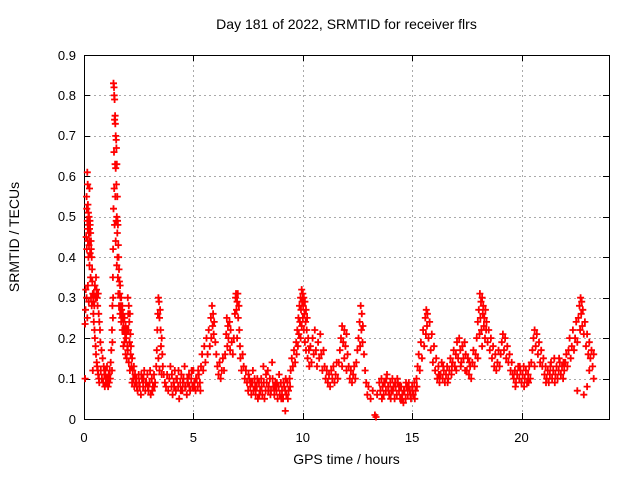 The image size is (640, 480). What do you see at coordinates (412, 437) in the screenshot?
I see `x-tick-label: 15` at bounding box center [412, 437].